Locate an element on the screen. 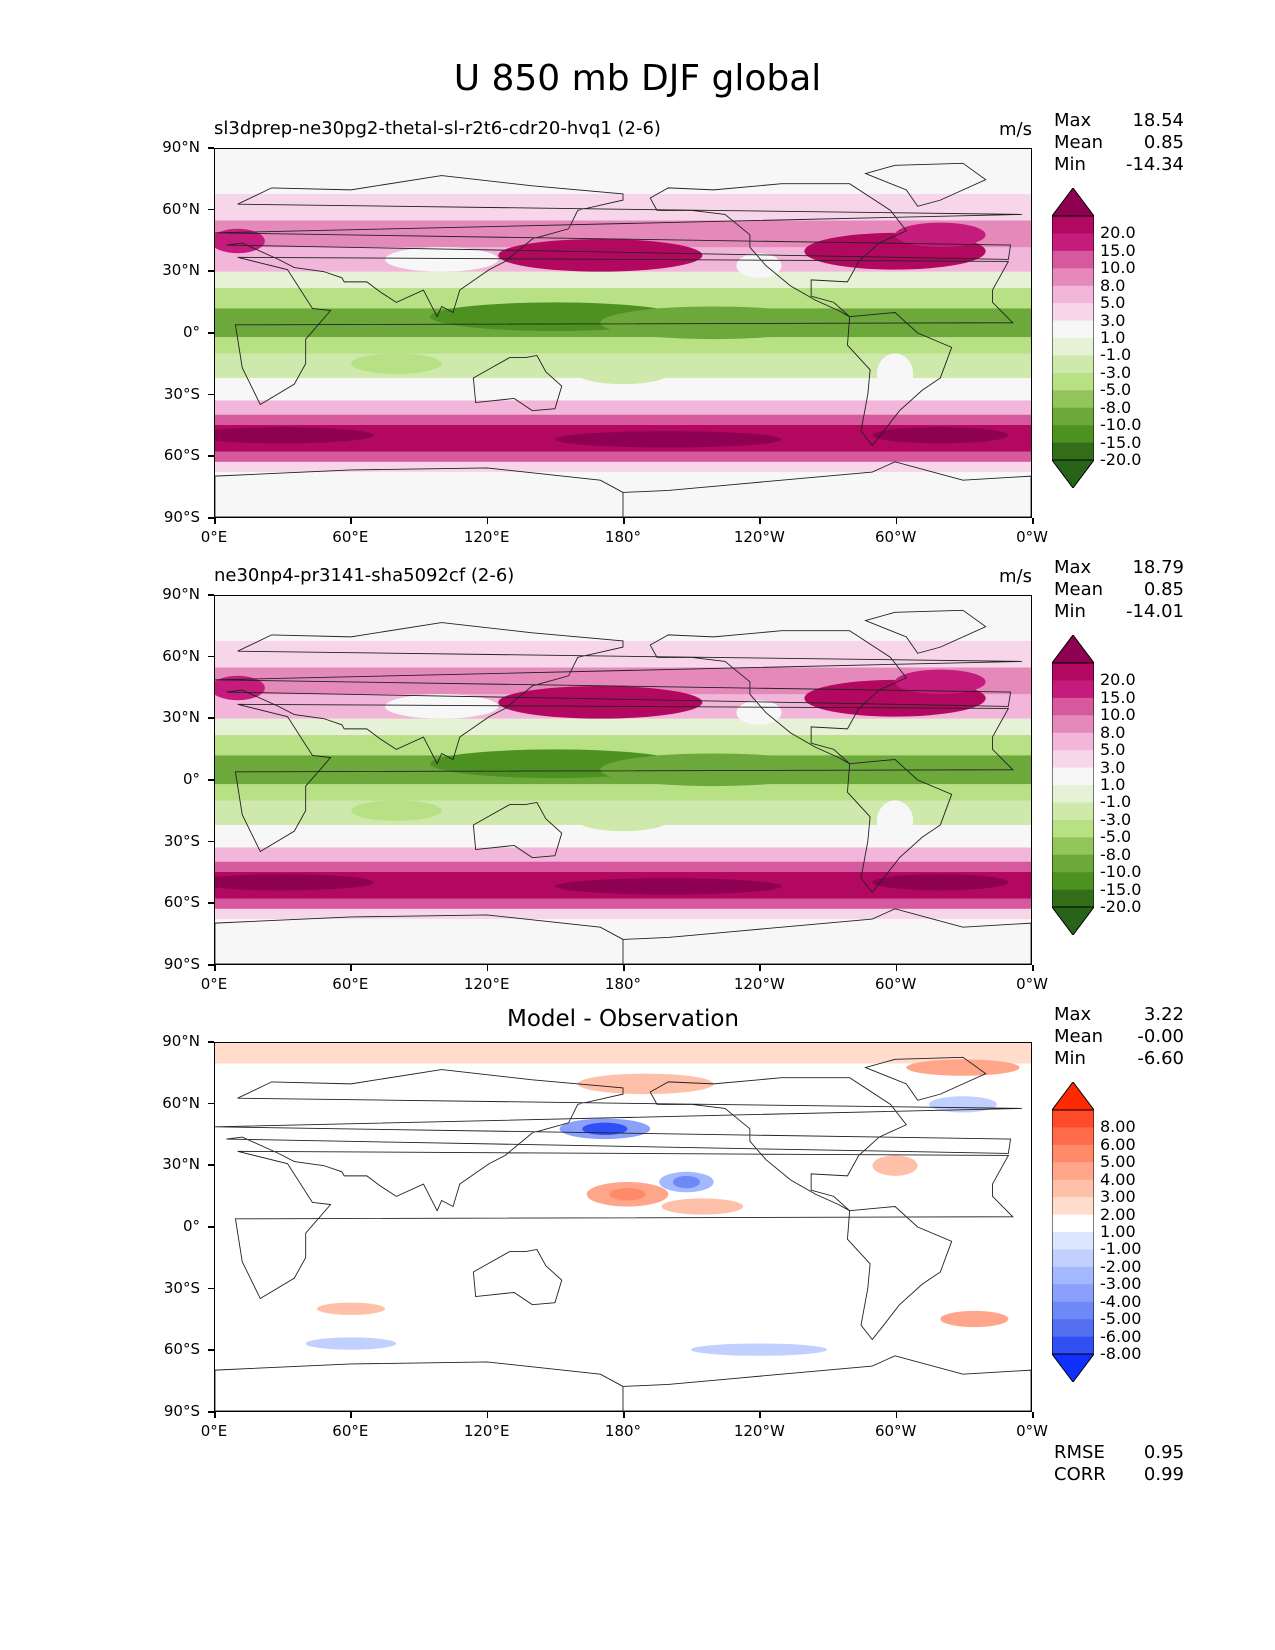 Image resolution: width=1275 pixels, height=1650 pixels. lon-tick-label: 120°W is located at coordinates (759, 1426).